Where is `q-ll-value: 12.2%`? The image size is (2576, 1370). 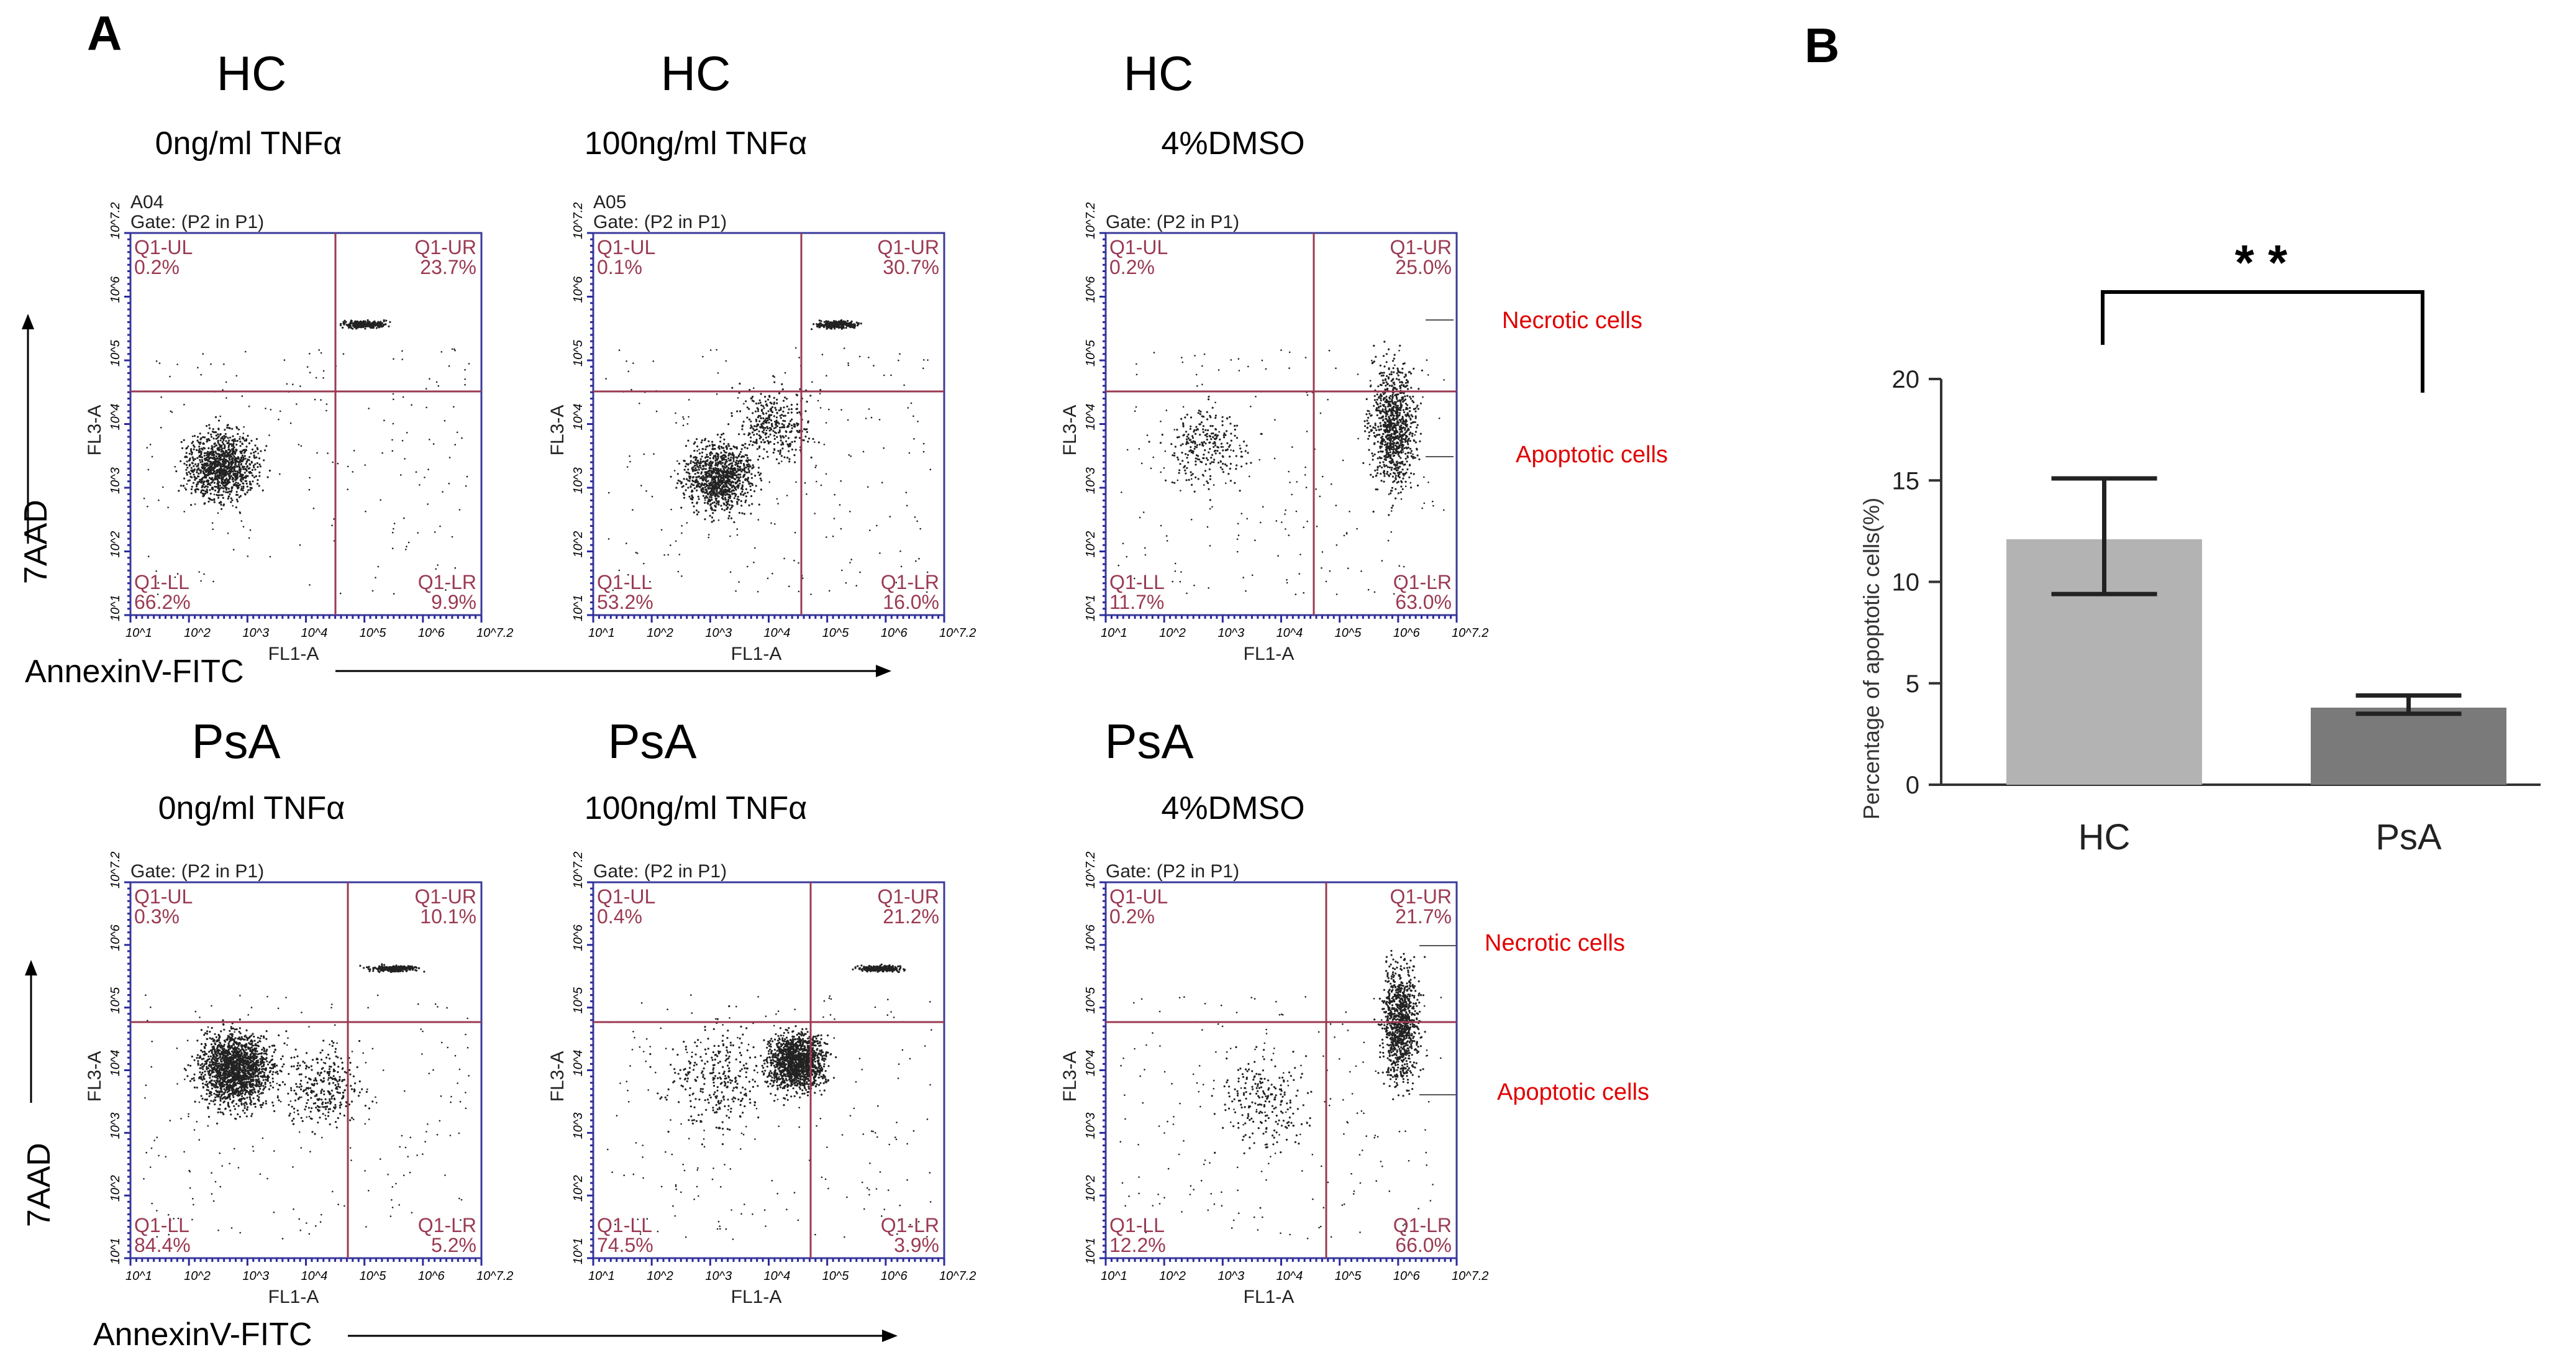 q-ll-value: 12.2% is located at coordinates (1137, 1245).